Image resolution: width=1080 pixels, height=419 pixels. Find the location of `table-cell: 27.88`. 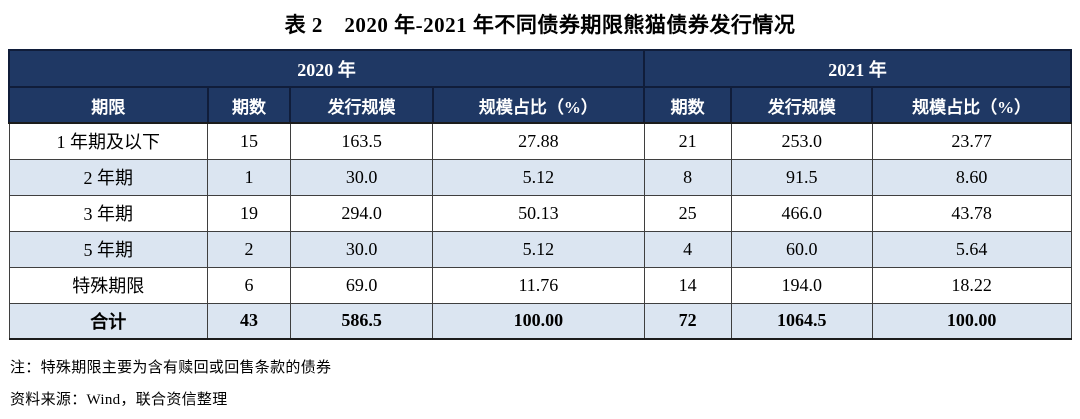

table-cell: 27.88 is located at coordinates (538, 141).